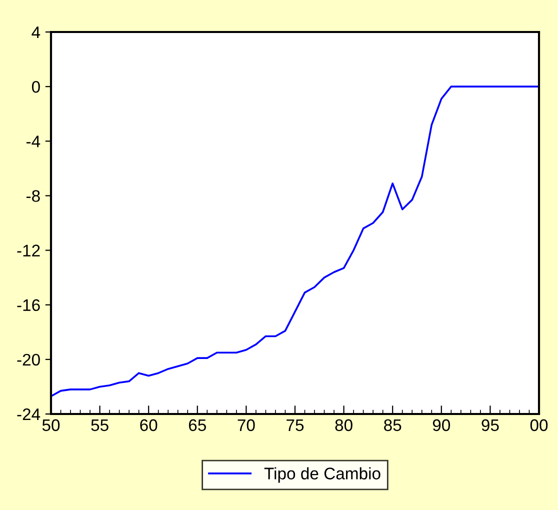 This screenshot has width=558, height=510. Describe the element at coordinates (51, 425) in the screenshot. I see `x-tick-label: 50` at that location.